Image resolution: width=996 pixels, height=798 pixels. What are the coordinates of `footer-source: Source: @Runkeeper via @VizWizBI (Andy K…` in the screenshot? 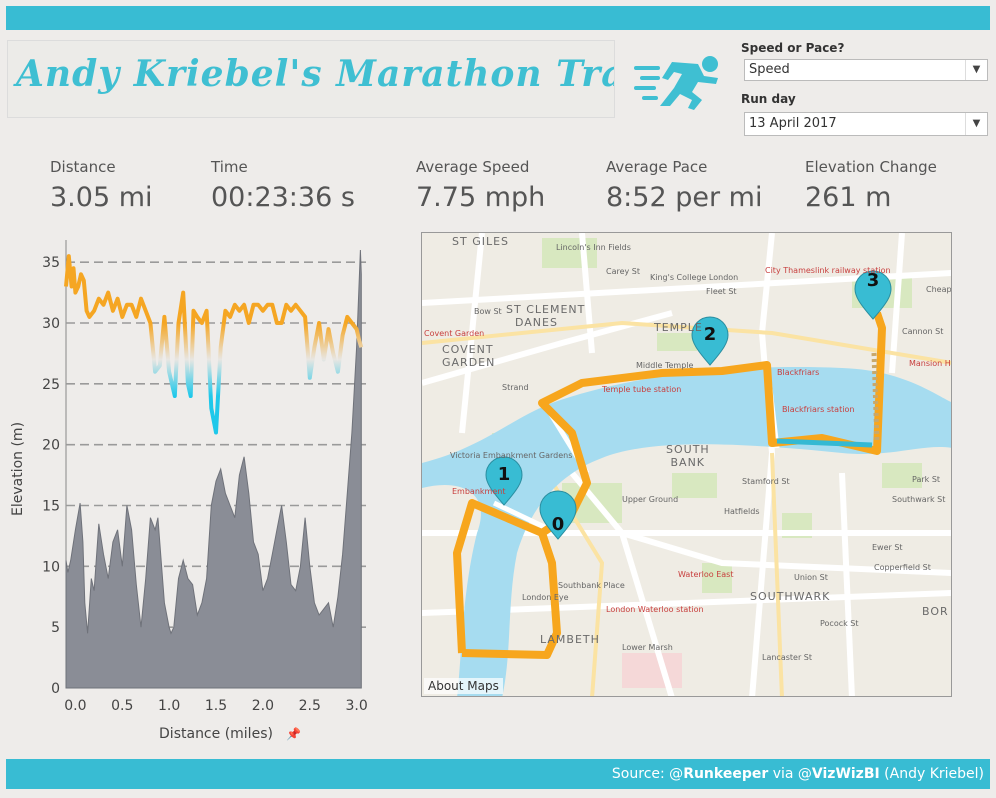 It's located at (498, 774).